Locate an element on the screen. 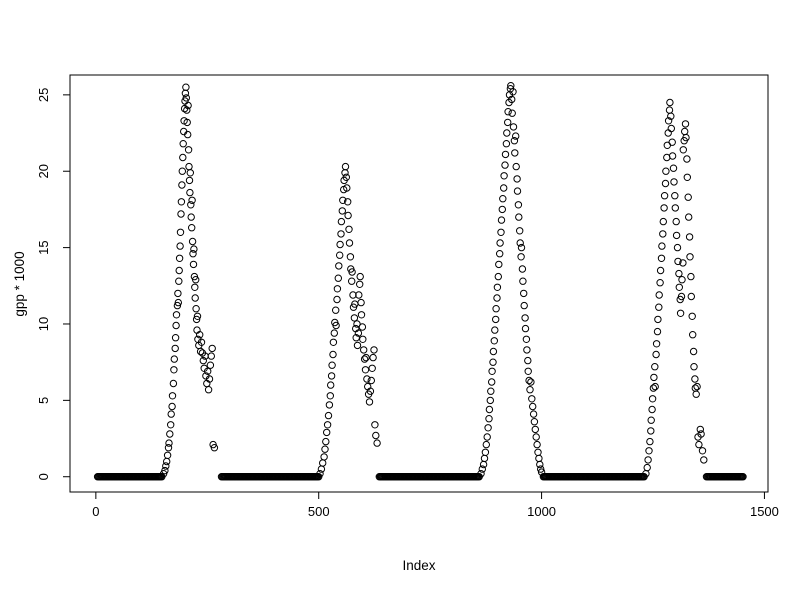  y-tick-label: 15 is located at coordinates (43, 247).